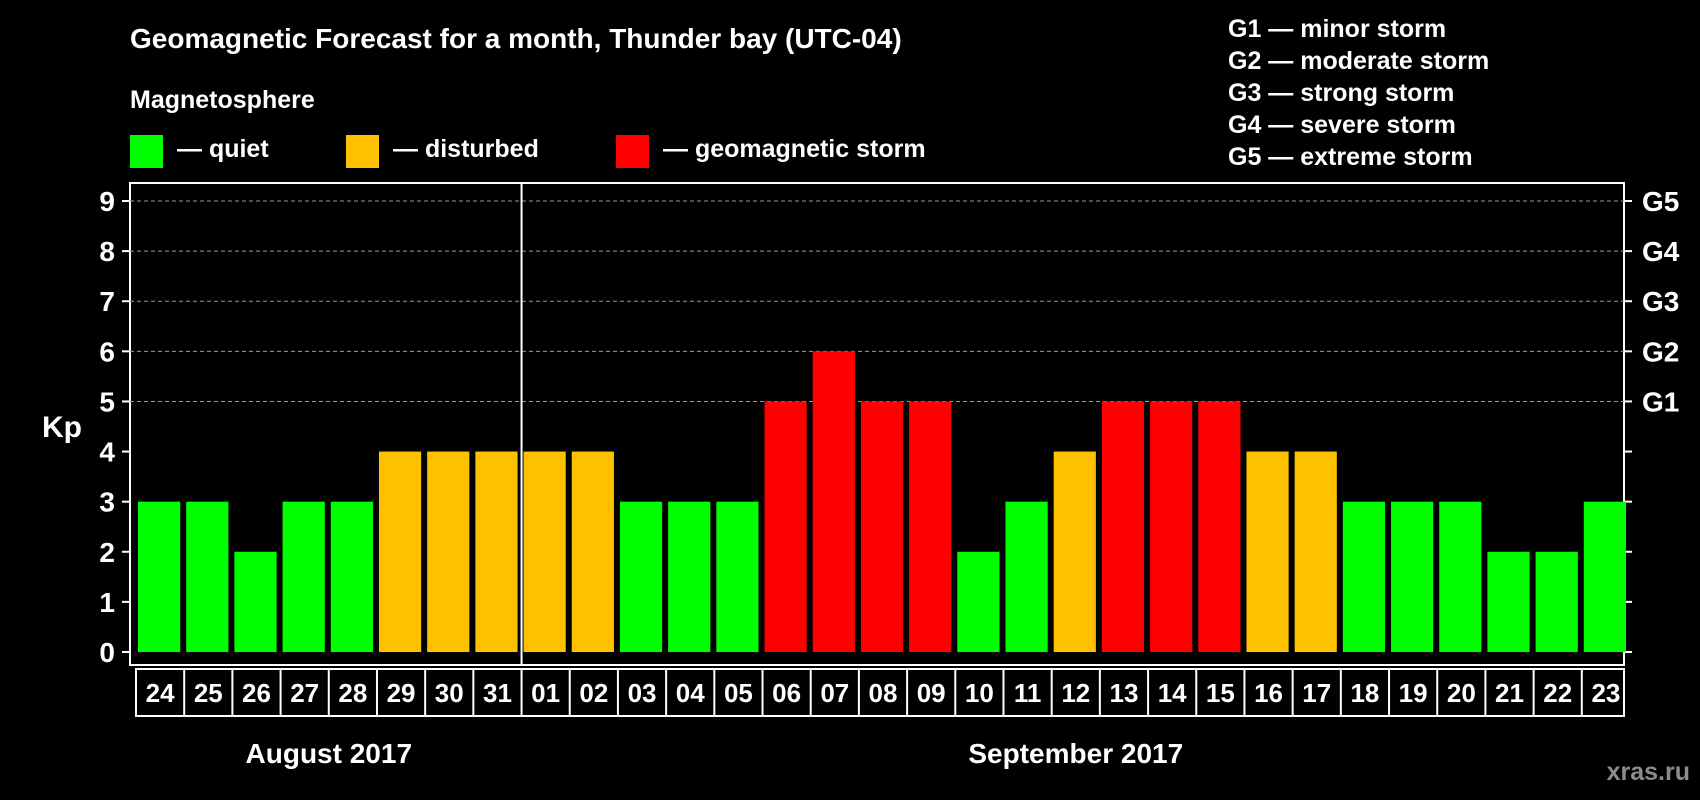  Describe the element at coordinates (223, 149) in the screenshot. I see `legend-label-quiet: — quiet` at that location.